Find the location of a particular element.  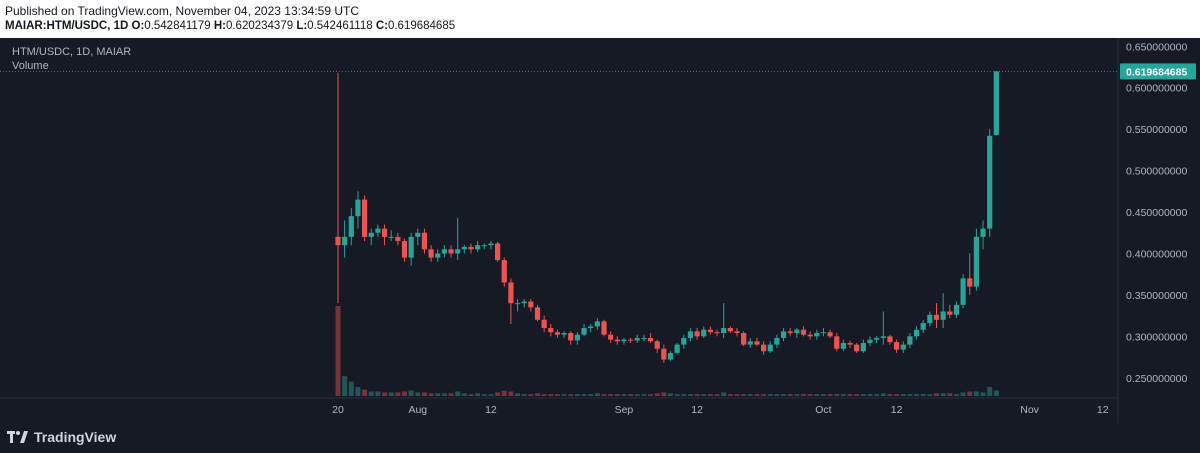

x-tick-label: Oct is located at coordinates (823, 410).